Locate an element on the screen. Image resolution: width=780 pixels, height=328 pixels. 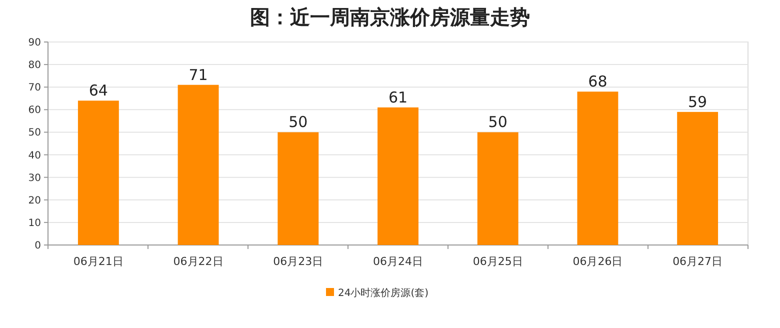
y-tick-label: 70 is located at coordinates (34, 88).